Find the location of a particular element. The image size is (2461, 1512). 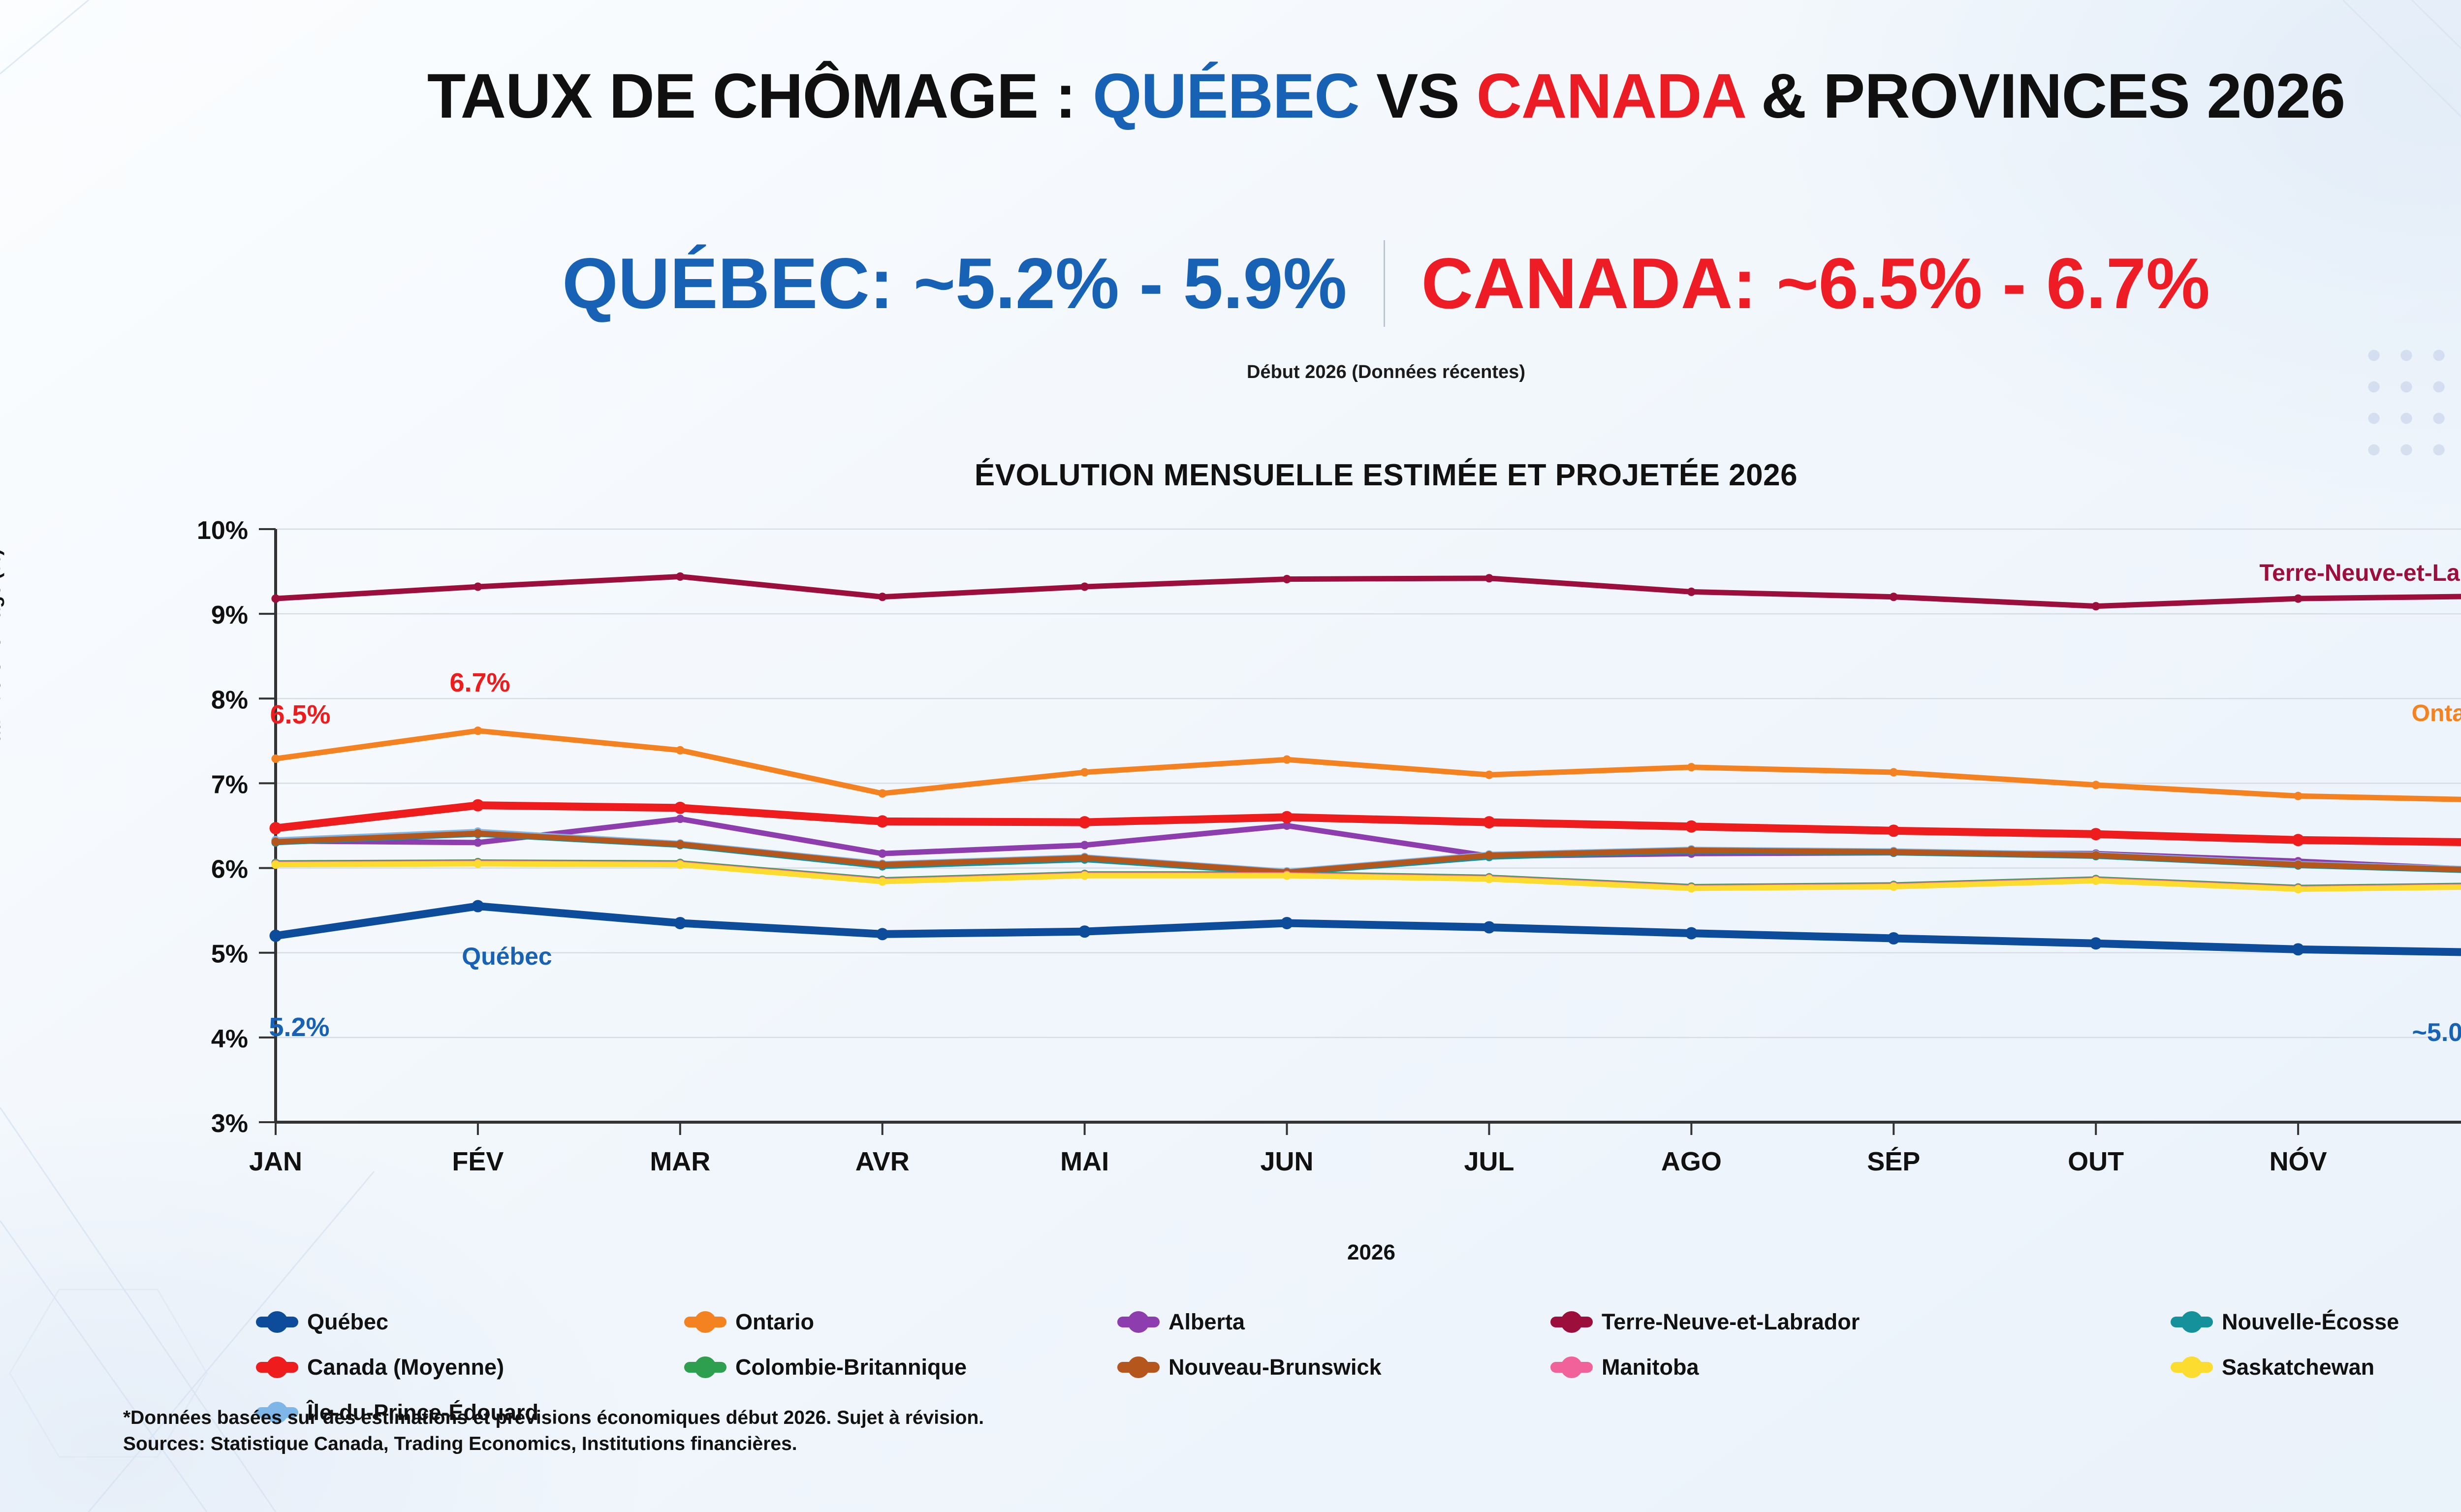

legend-item-nouveau-brunswick: Nouveau-Brunswick is located at coordinates (1333, 1367).